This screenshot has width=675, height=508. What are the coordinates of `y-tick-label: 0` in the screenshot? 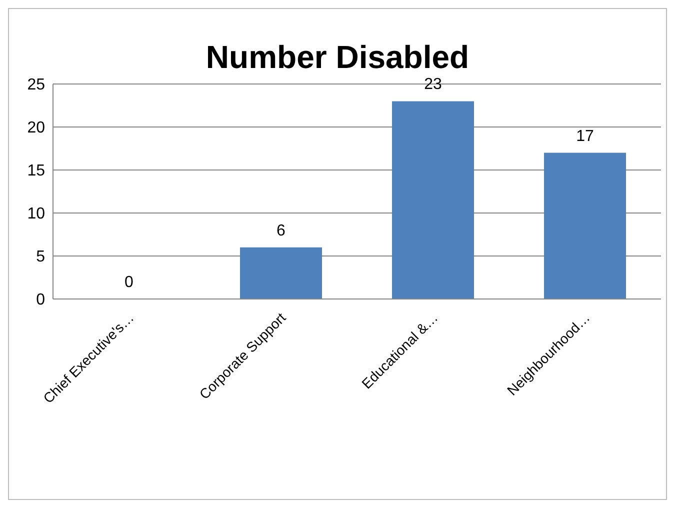 It's located at (41, 300).